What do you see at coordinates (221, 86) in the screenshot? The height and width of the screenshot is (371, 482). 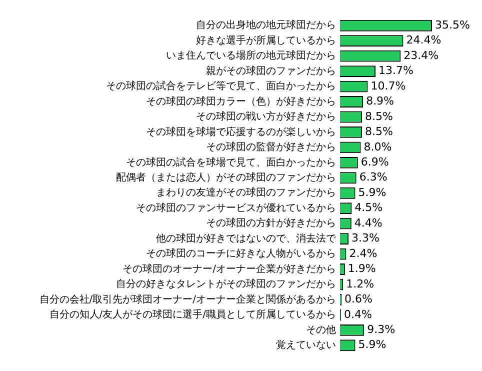 I see `y-tick-label: その球団の試合をテレビ等で見て、面白かったから` at bounding box center [221, 86].